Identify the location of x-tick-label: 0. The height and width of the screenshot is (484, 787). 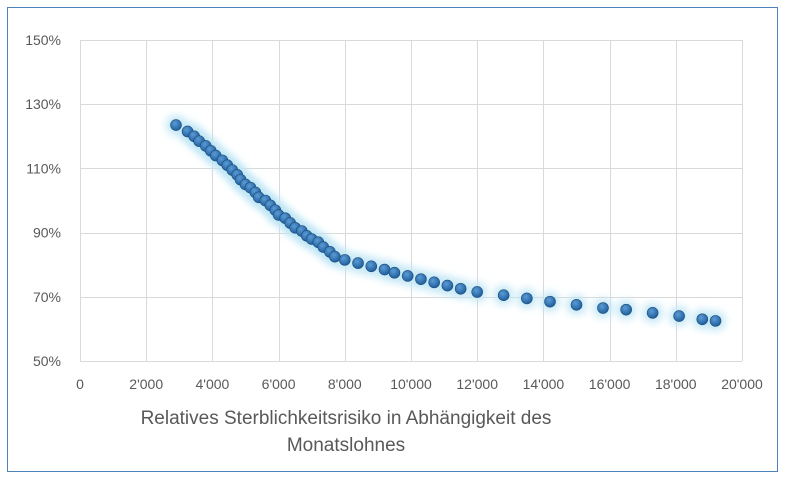
(80, 384).